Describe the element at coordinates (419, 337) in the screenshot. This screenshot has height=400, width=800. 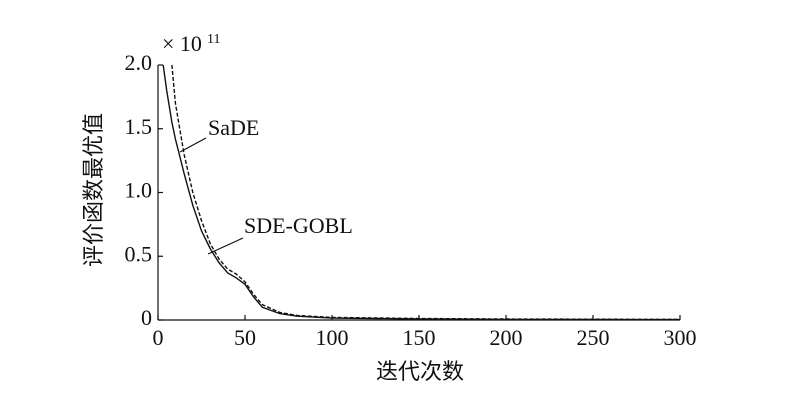
I see `x-tick-label: 150` at that location.